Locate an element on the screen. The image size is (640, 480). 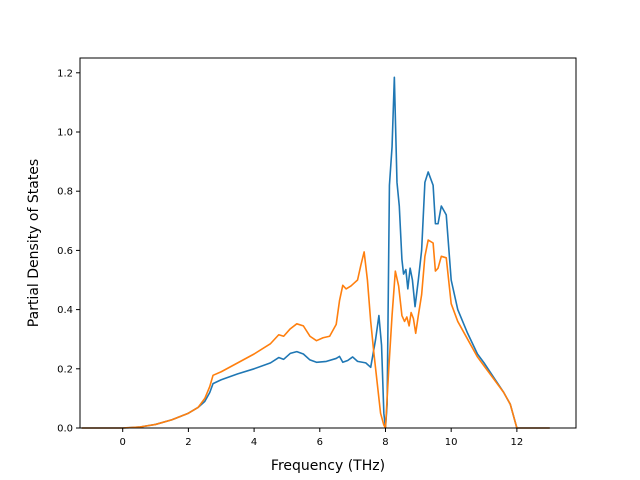
y-tick-label: 1.0 is located at coordinates (65, 133).